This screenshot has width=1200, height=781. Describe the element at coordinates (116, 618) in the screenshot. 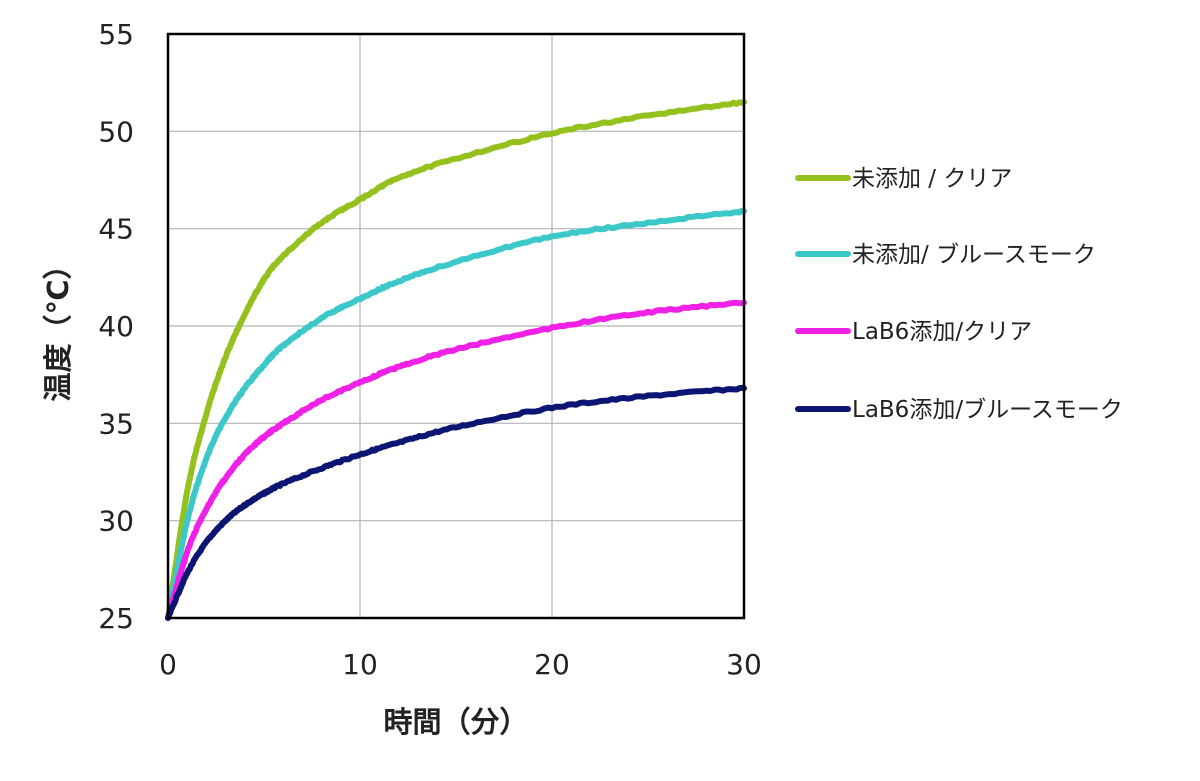

I see `y-tick-label: 25` at that location.